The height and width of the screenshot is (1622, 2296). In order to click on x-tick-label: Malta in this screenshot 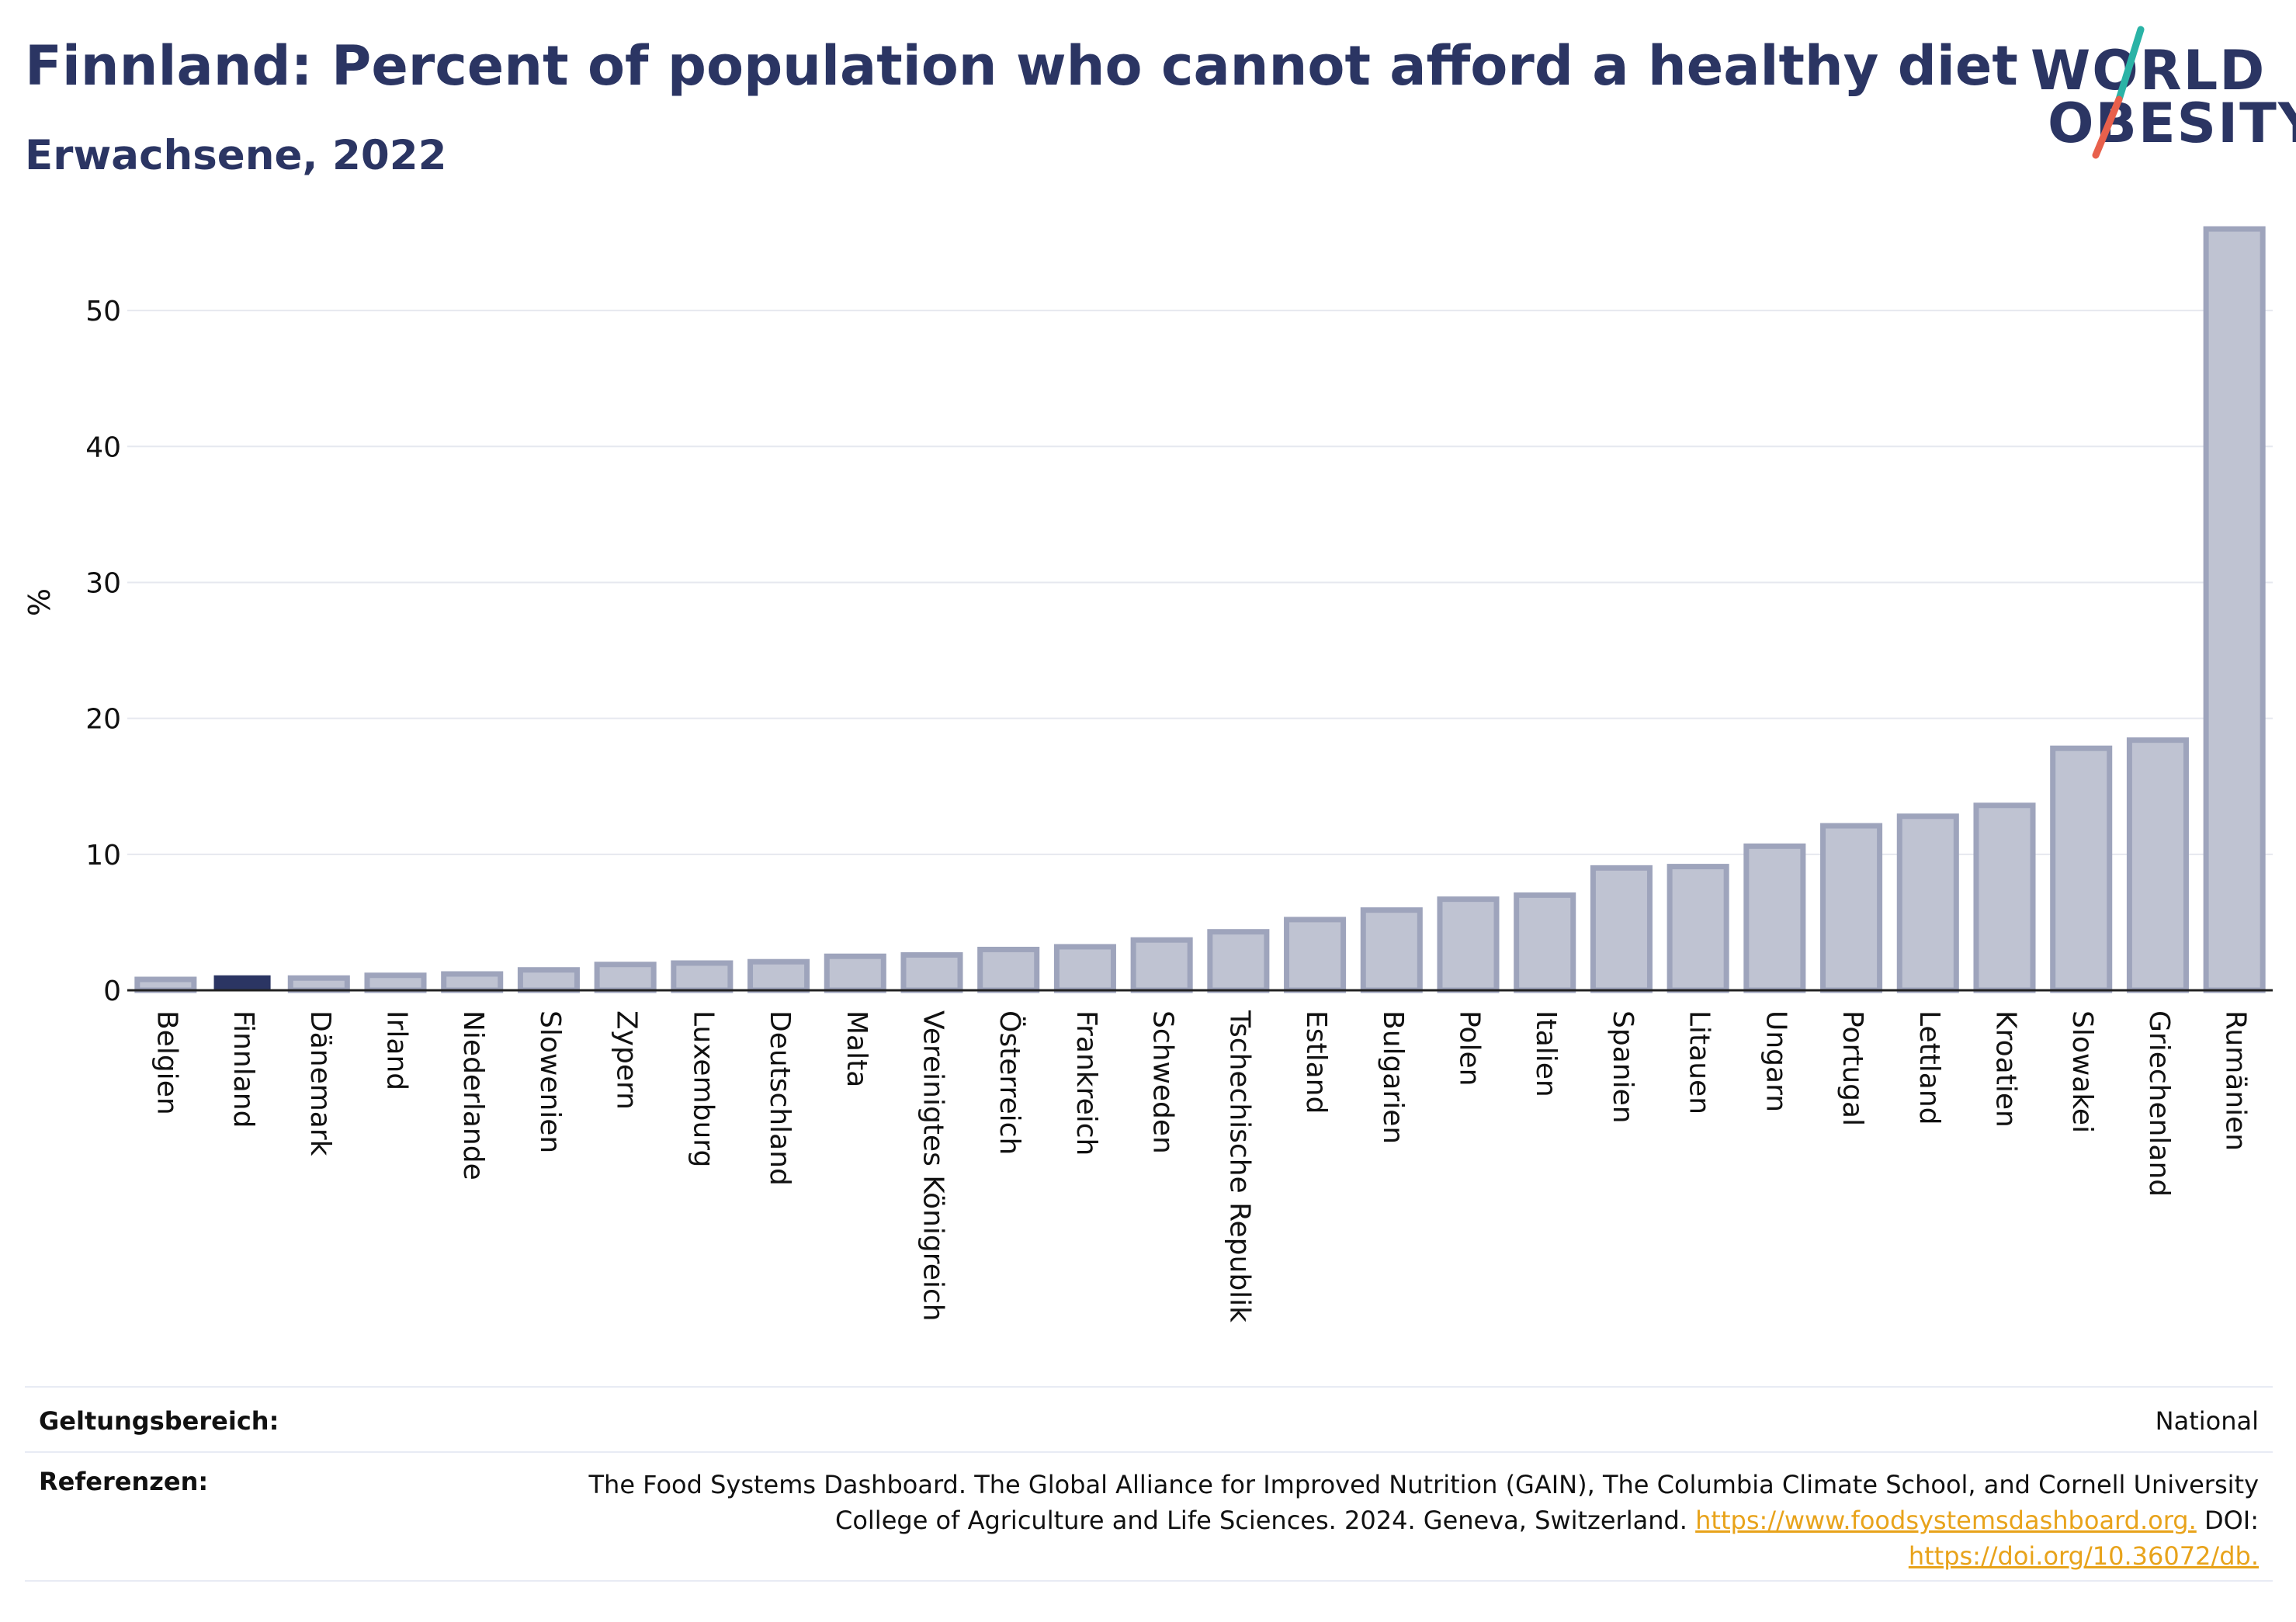, I will do `click(856, 1048)`.